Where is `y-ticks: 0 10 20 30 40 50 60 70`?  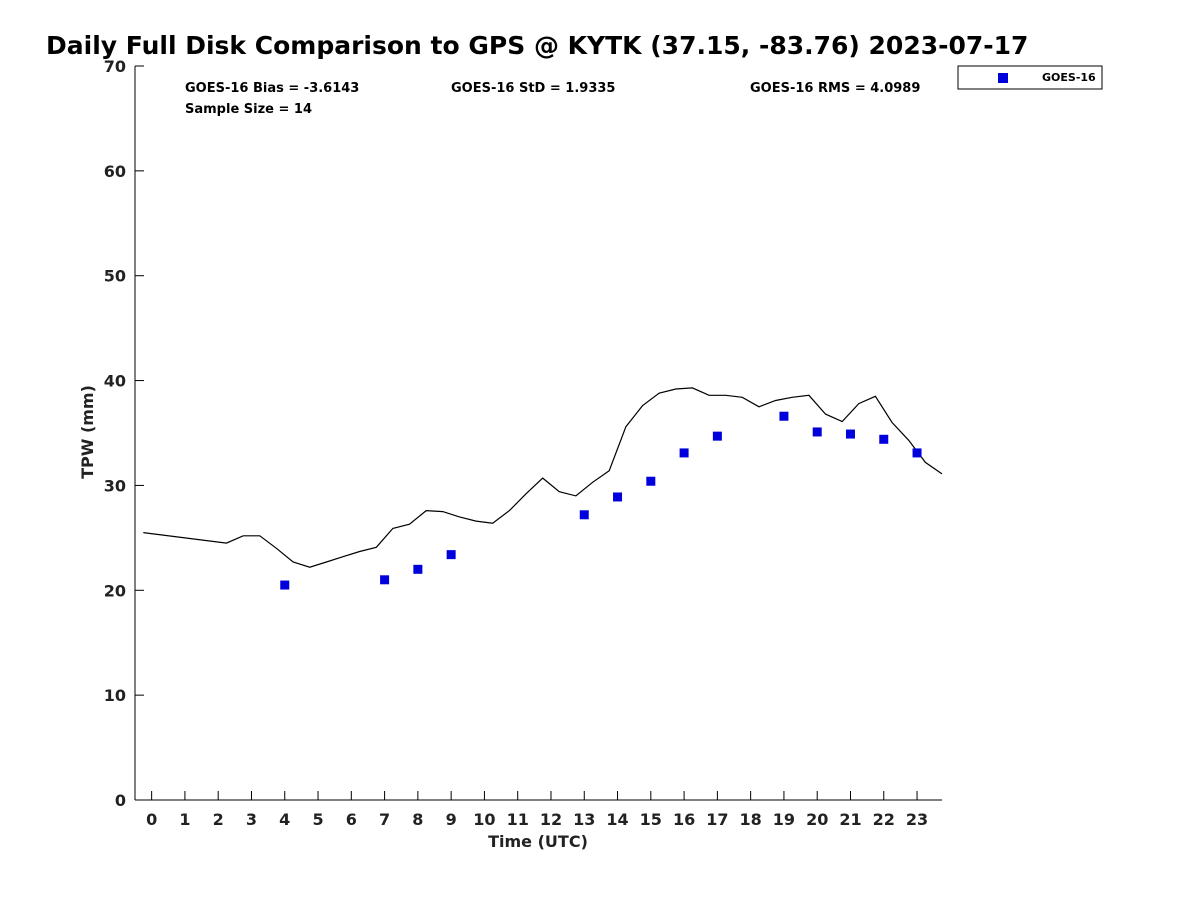 y-ticks: 0 10 20 30 40 50 60 70 is located at coordinates (124, 433).